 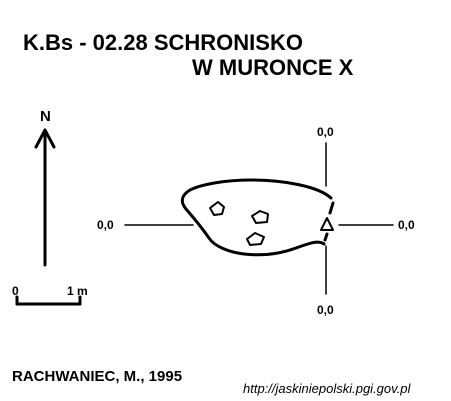 I want to click on datum-label-top: 0,0, so click(x=325, y=132).